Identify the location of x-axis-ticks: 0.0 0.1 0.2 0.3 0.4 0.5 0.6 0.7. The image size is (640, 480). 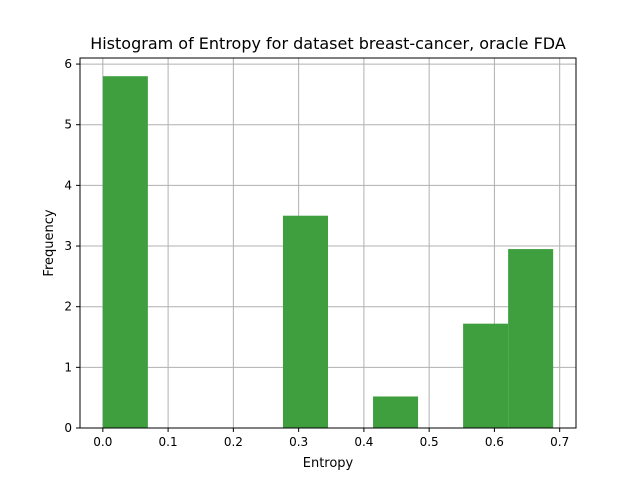
(331, 438).